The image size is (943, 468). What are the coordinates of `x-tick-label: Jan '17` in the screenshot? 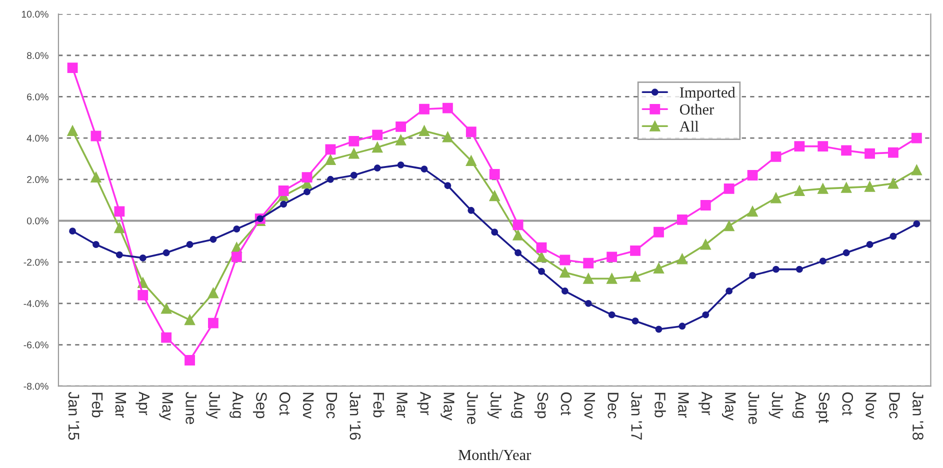 It's located at (636, 416).